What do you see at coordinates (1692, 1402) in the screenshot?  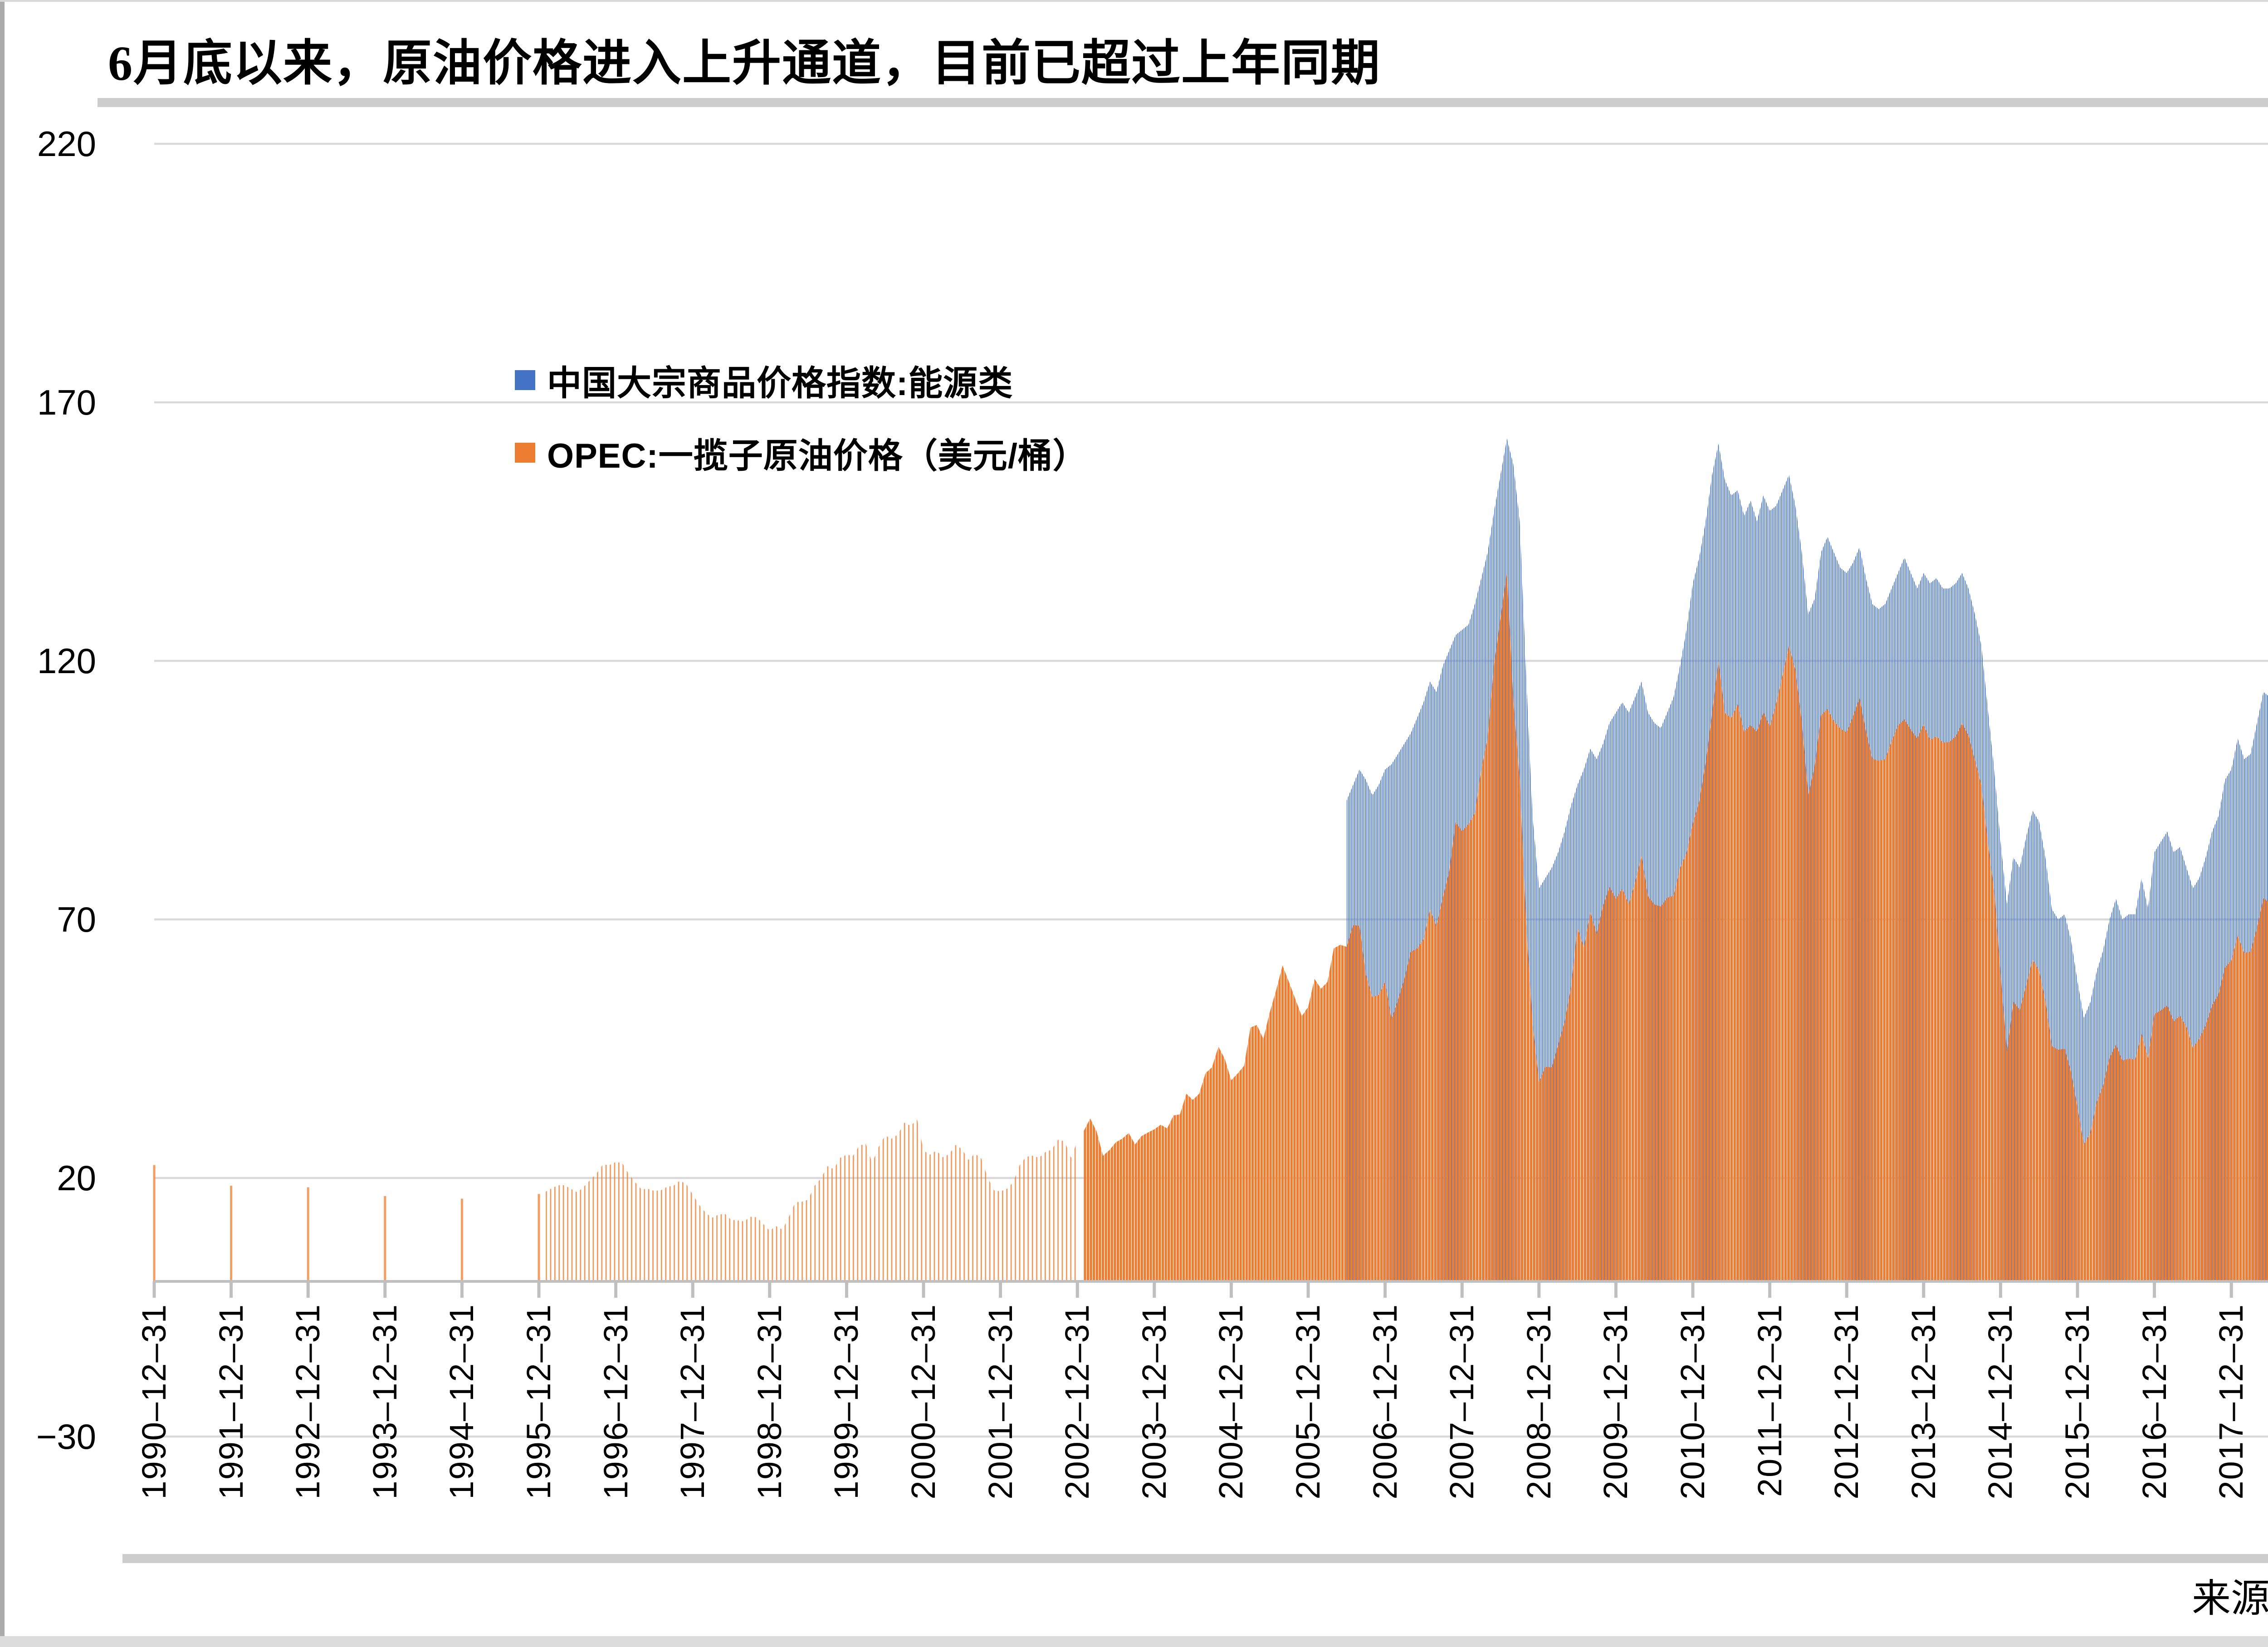 I see `x-tick-label: 2010–12–31` at bounding box center [1692, 1402].